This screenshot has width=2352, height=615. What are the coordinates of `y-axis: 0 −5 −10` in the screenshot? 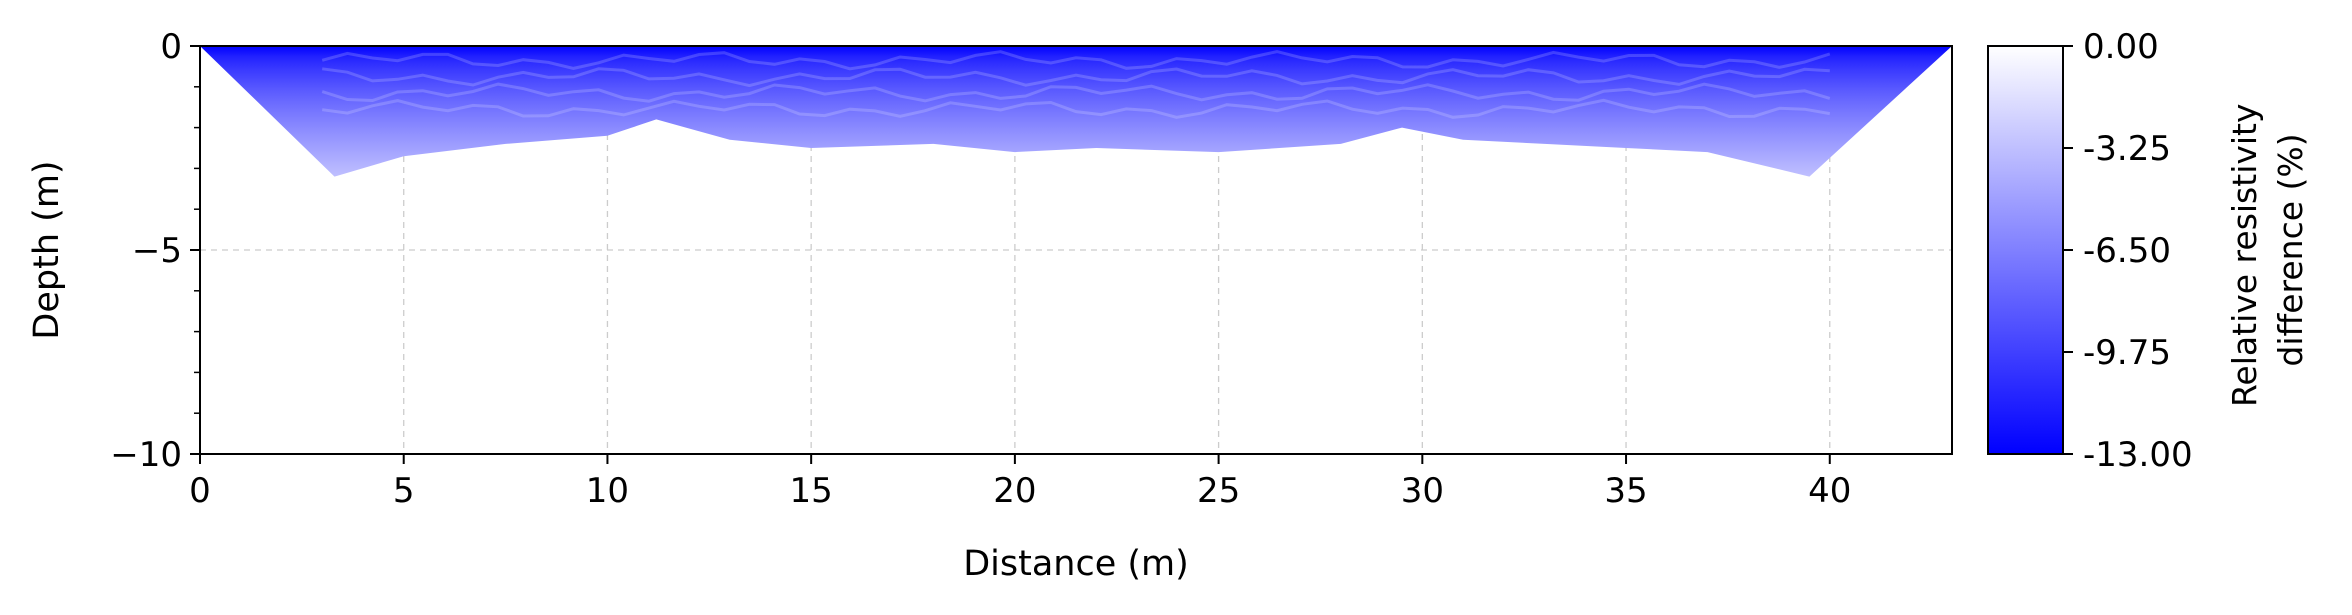 It's located at (155, 251).